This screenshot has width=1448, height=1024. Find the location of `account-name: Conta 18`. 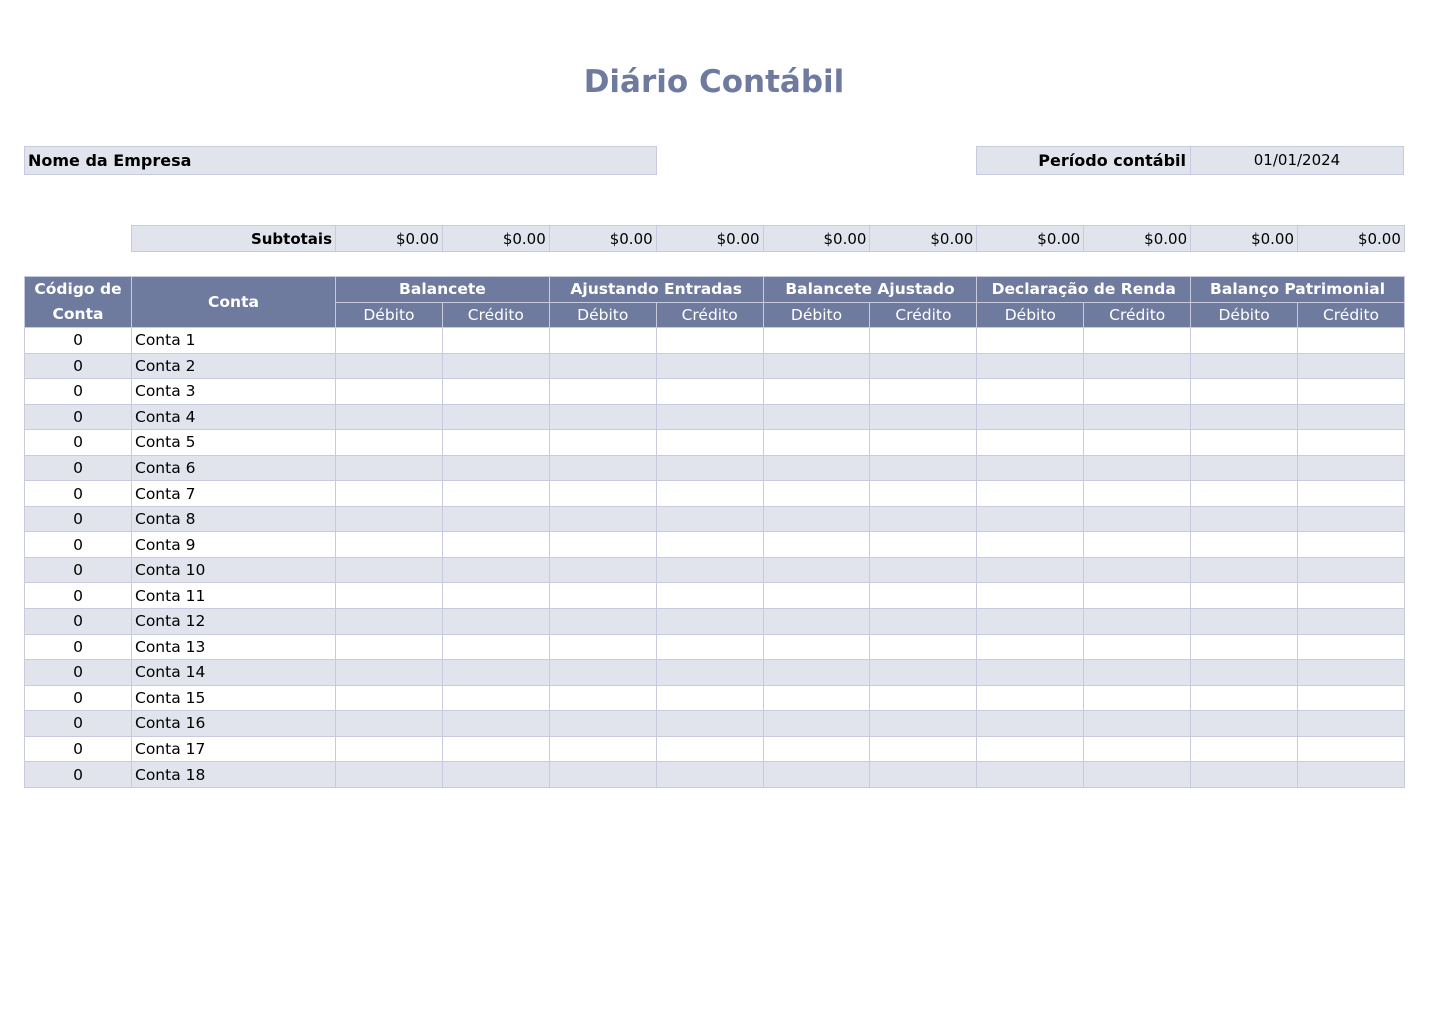

account-name: Conta 18 is located at coordinates (233, 774).